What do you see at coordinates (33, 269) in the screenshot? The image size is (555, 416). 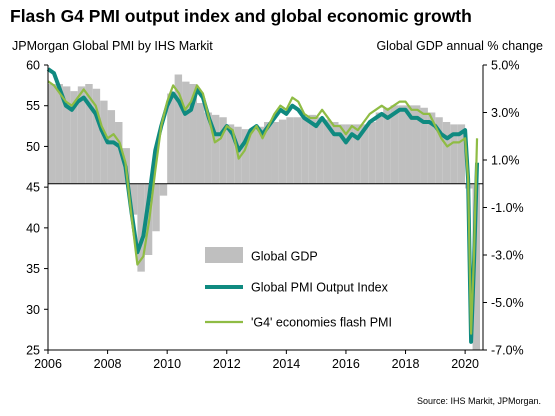 I see `left-tick-label: 35` at bounding box center [33, 269].